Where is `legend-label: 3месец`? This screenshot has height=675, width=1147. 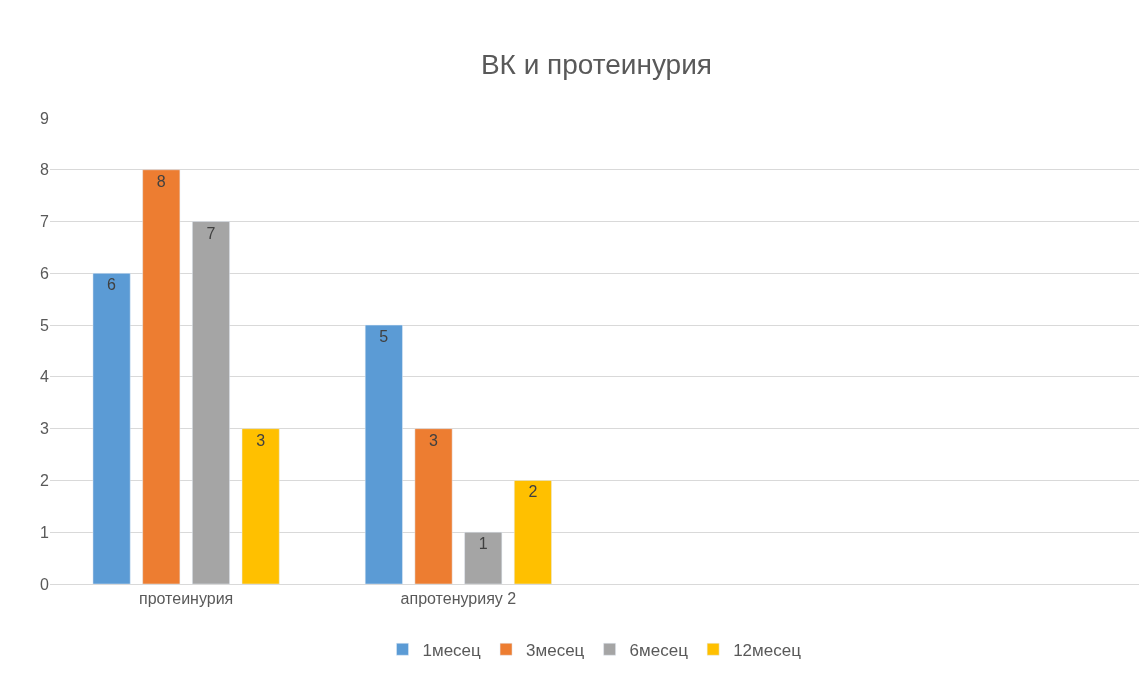
legend-label: 3месец is located at coordinates (555, 650).